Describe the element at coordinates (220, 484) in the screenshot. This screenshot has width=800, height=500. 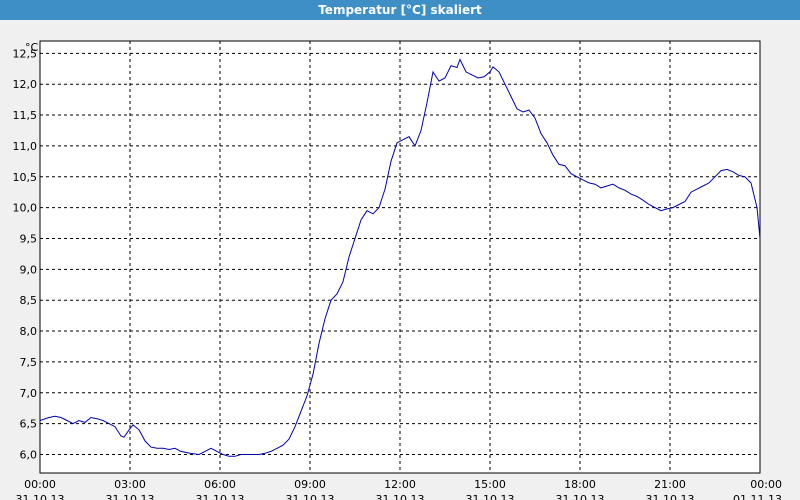
I see `x-tick-time: 06:00` at that location.